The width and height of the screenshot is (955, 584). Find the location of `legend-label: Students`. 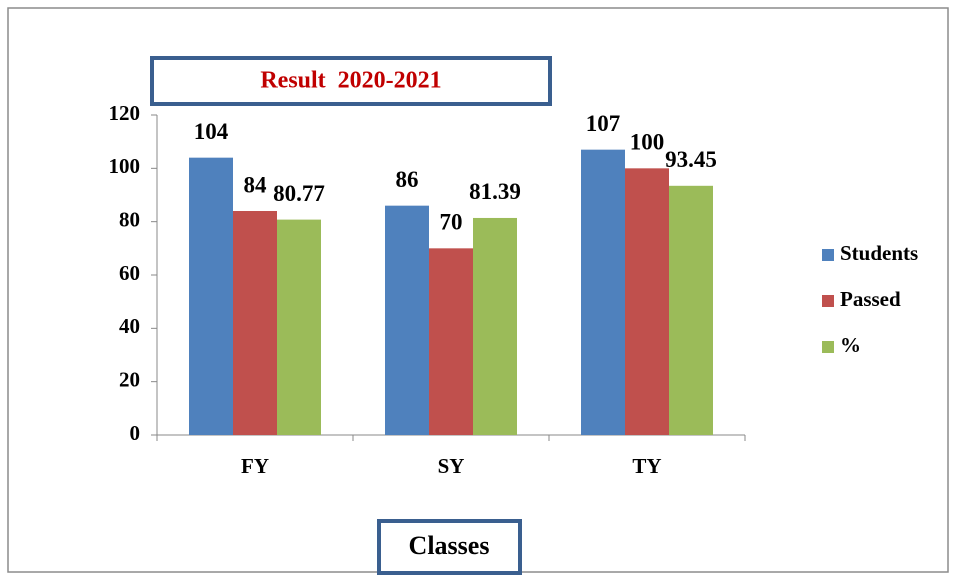

legend-label: Students is located at coordinates (879, 253).